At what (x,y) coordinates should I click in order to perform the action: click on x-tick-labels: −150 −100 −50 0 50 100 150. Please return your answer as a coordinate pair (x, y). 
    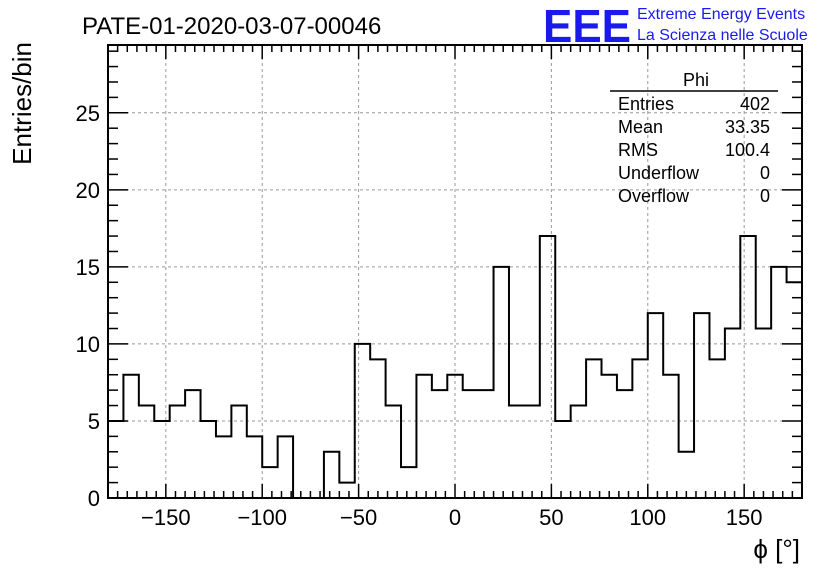
    Looking at the image, I should click on (451, 517).